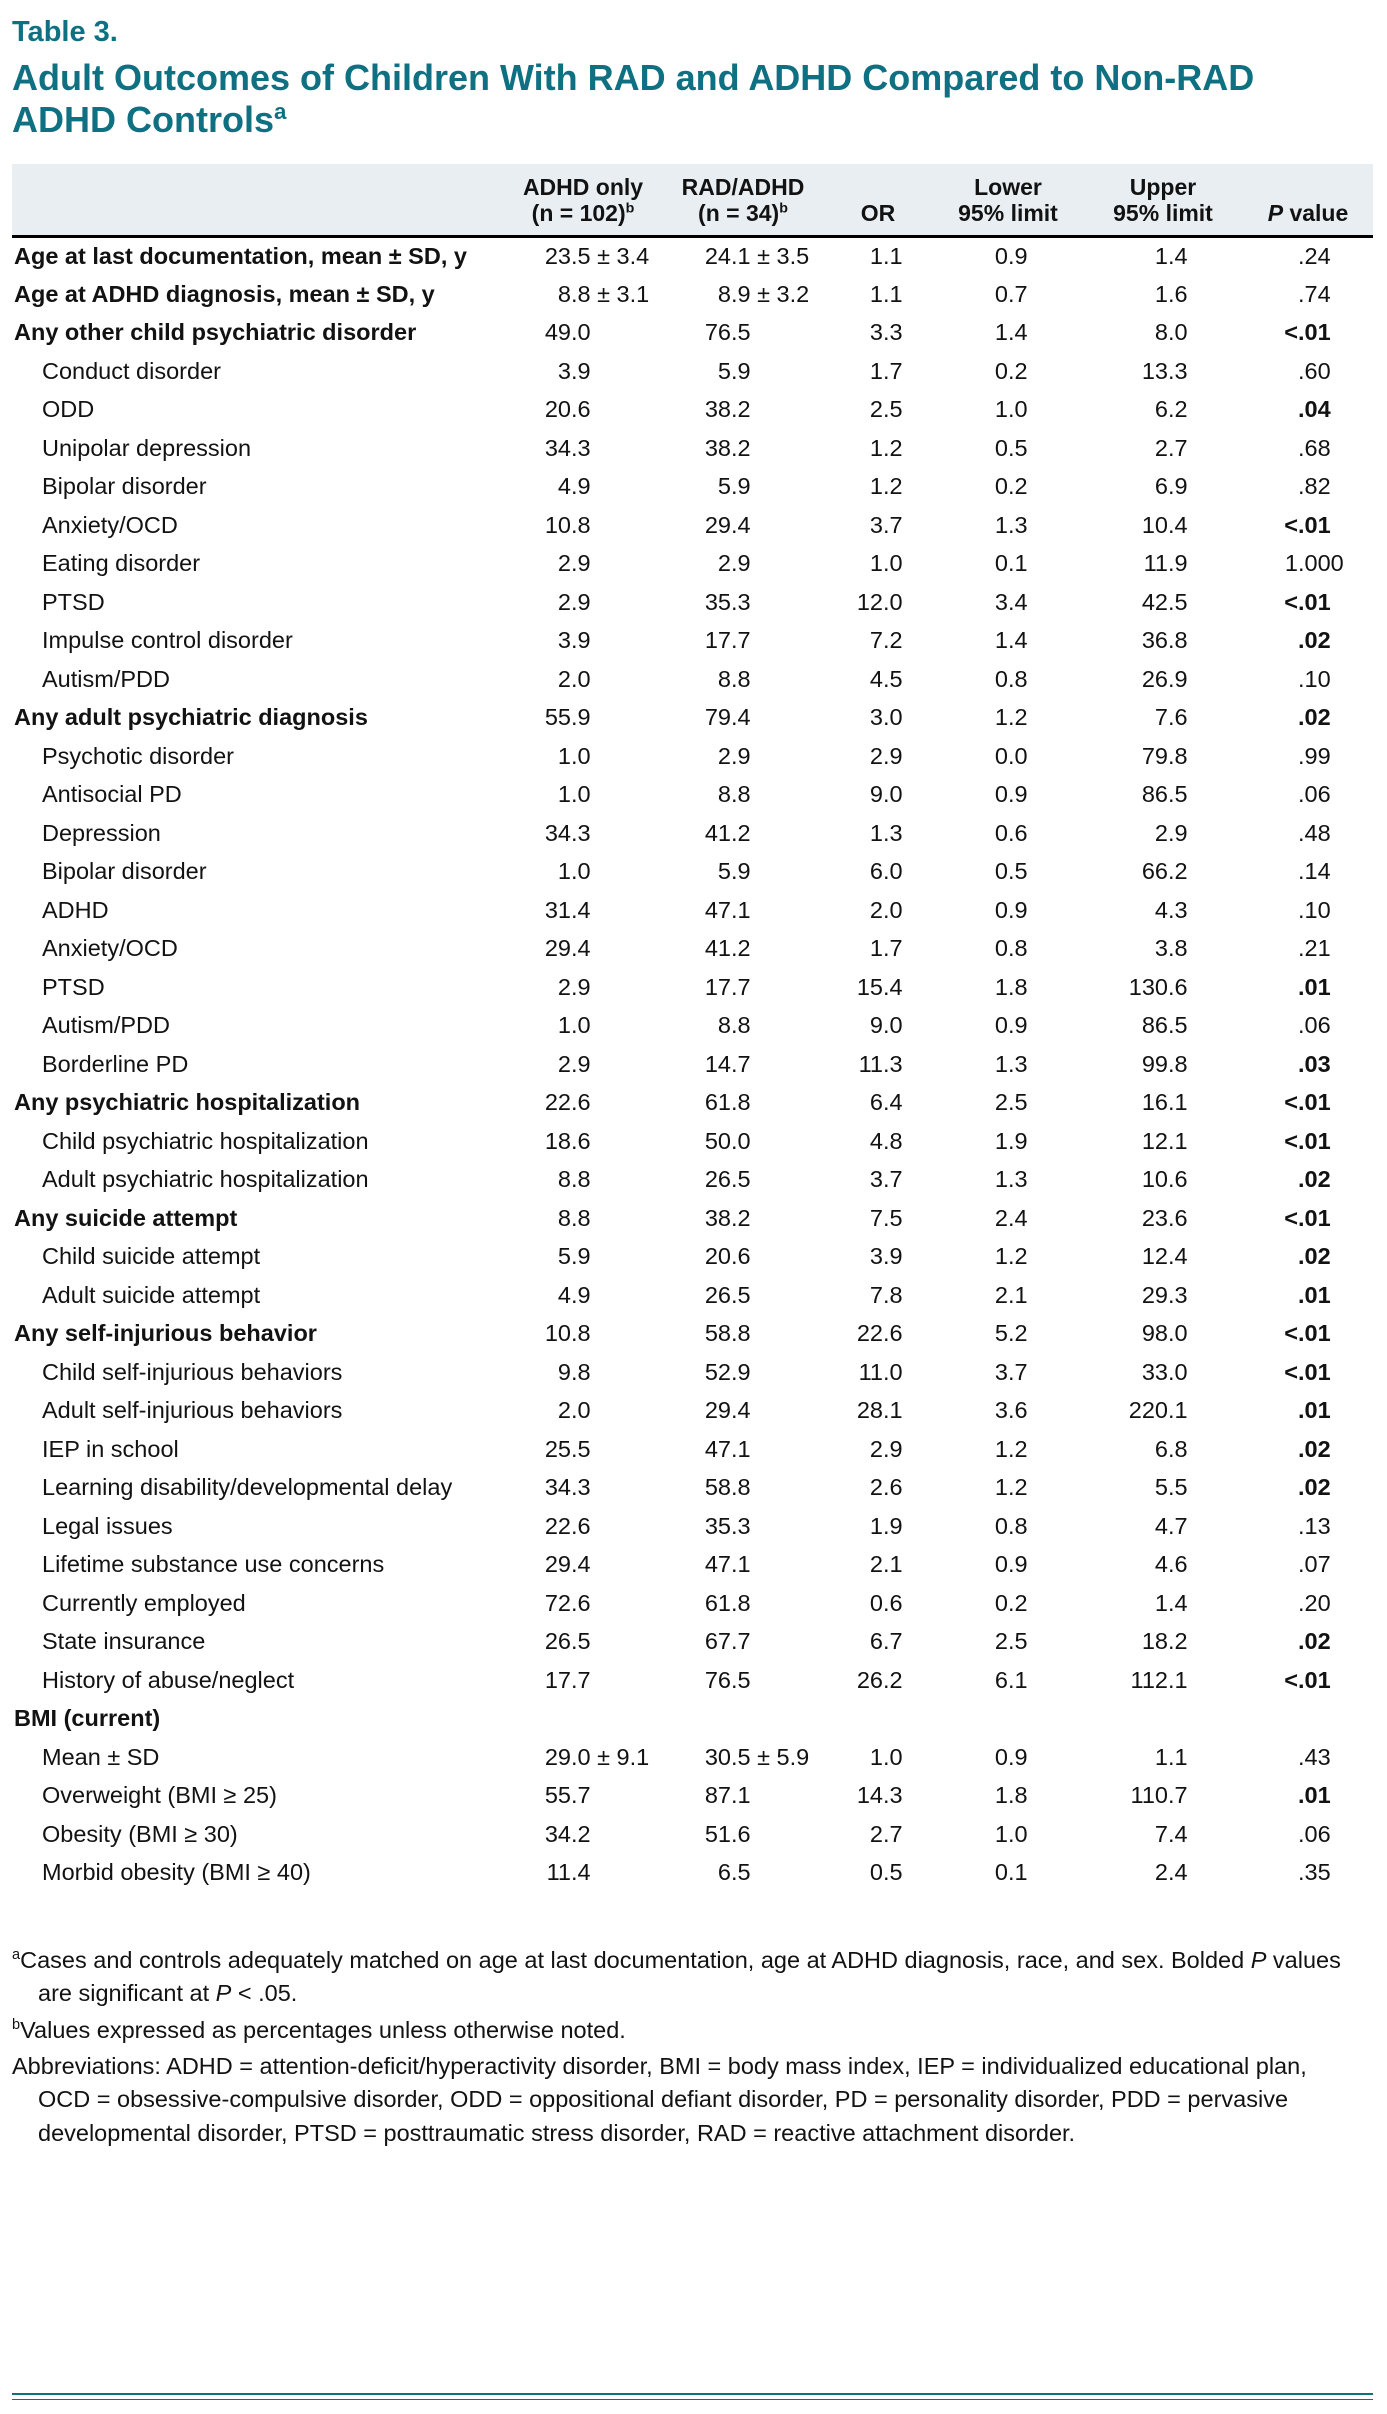  Describe the element at coordinates (1314, 909) in the screenshot. I see `p-value-cell: .10` at that location.